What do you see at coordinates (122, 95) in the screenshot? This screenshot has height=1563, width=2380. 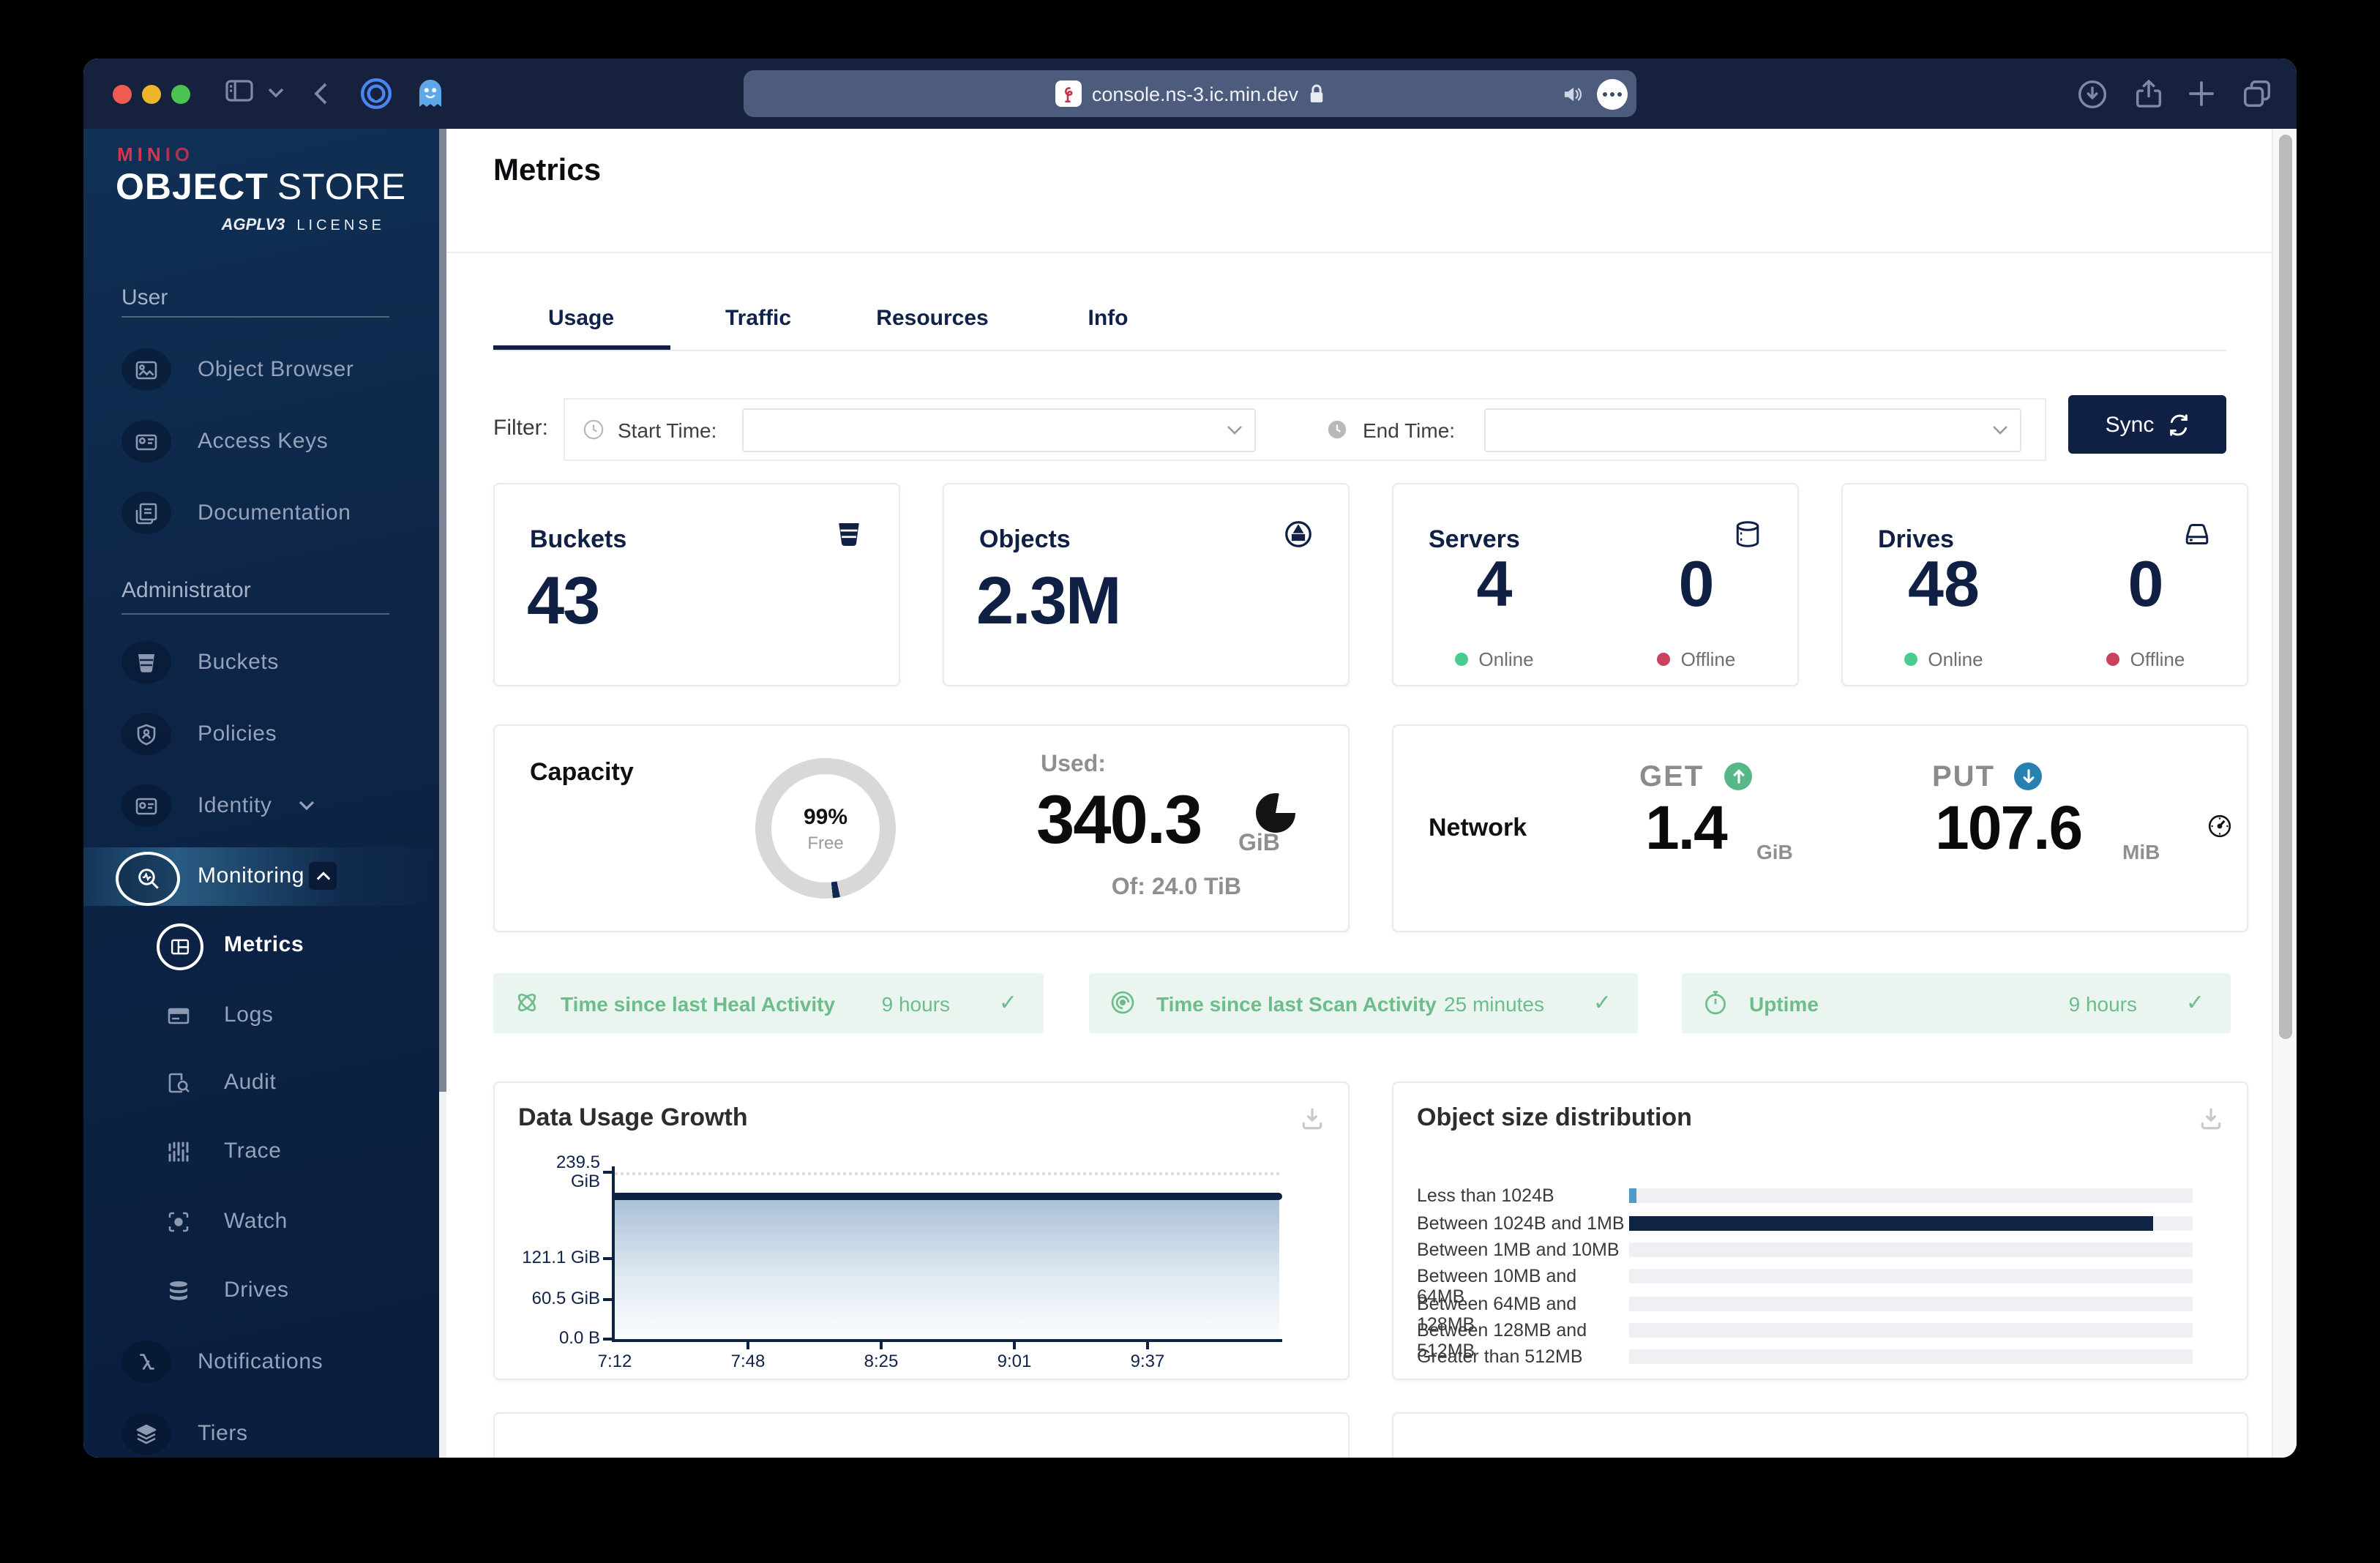 I see `close-window-button` at bounding box center [122, 95].